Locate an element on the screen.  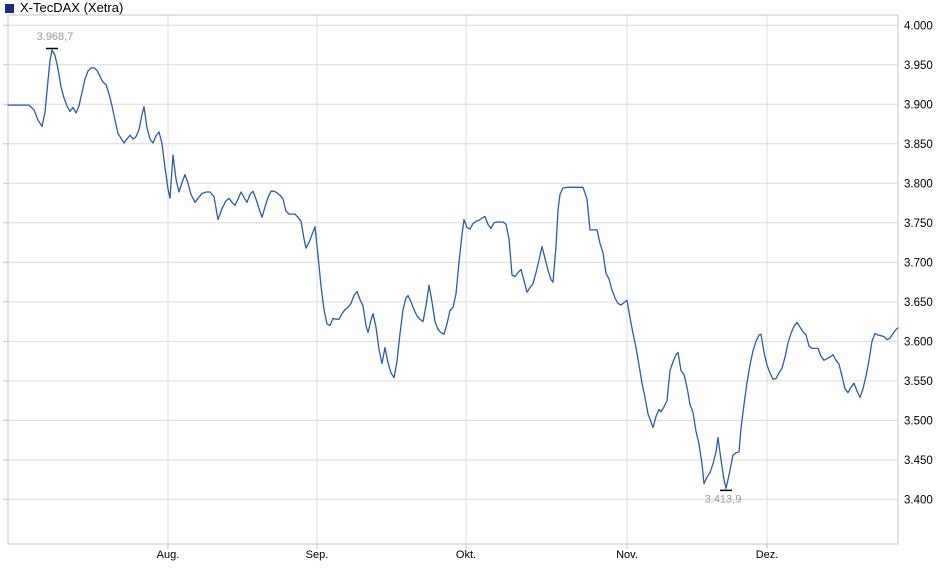
x-axis-label: Okt. is located at coordinates (466, 555).